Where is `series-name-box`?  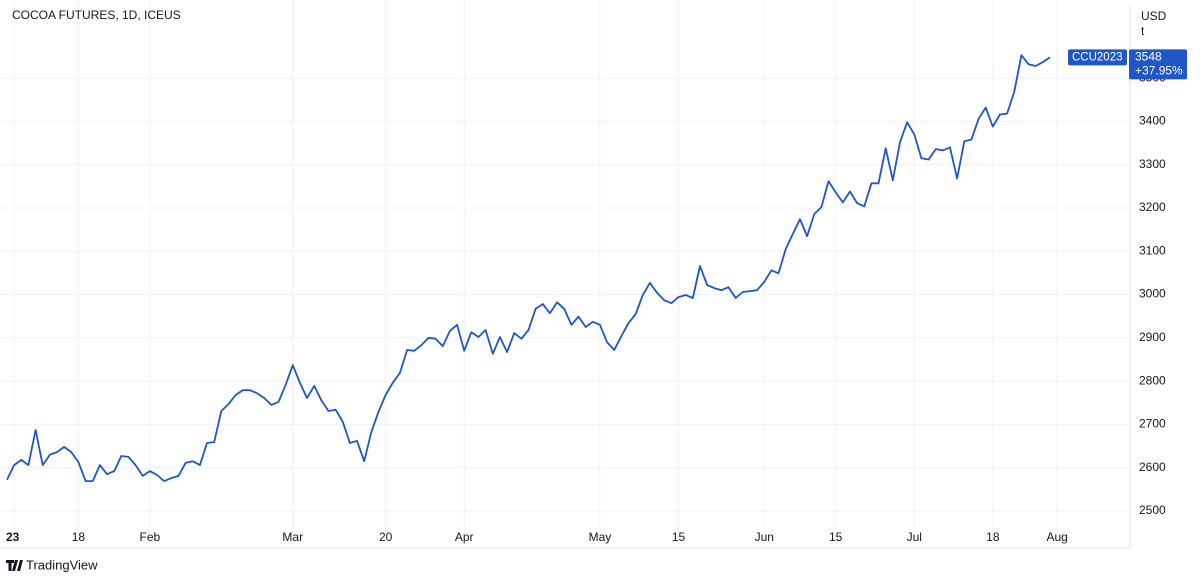
series-name-box is located at coordinates (1097, 57).